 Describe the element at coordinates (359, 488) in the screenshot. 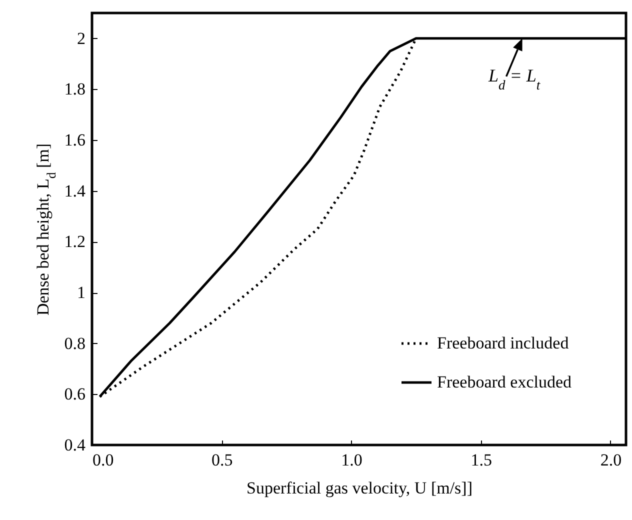

I see `x-axis-title: Superficial gas velocity, U [m/s]]` at that location.